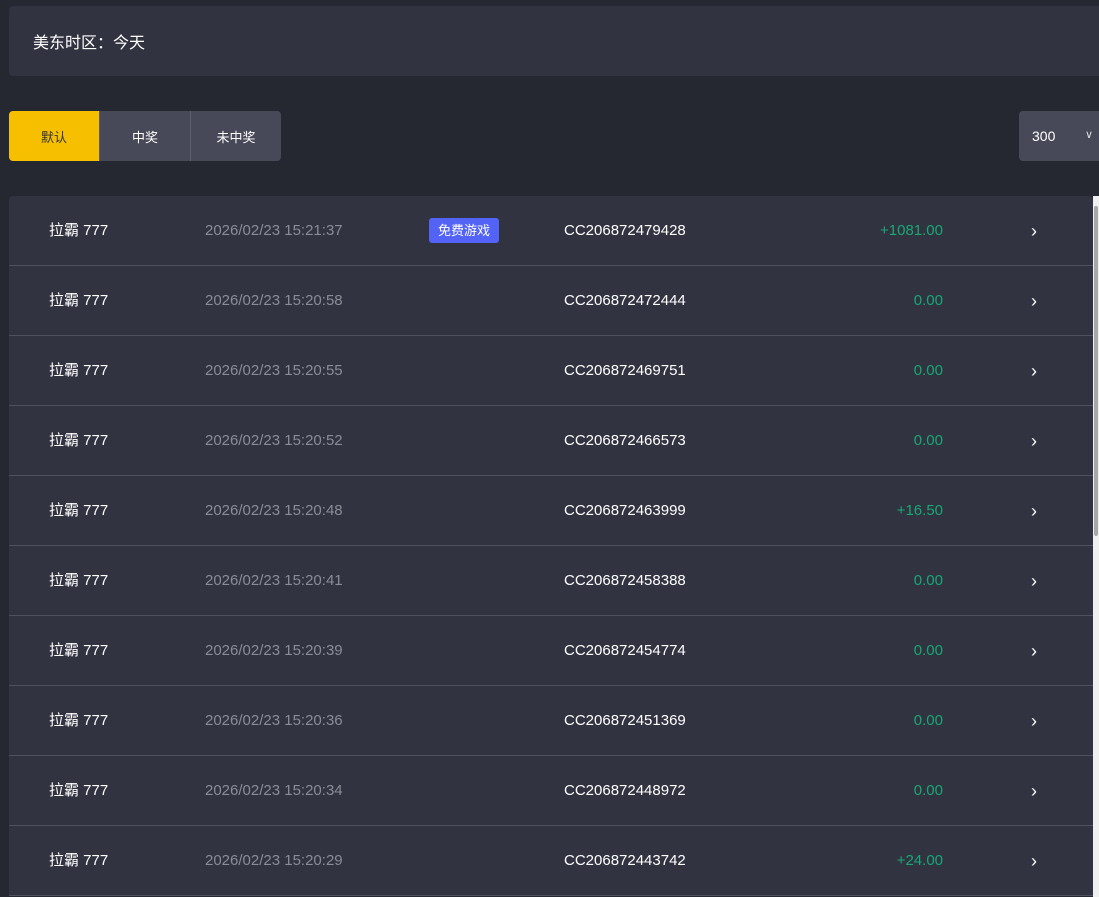 This screenshot has width=1099, height=897. I want to click on bet-time: 2026/02/23 15:20:48, so click(274, 510).